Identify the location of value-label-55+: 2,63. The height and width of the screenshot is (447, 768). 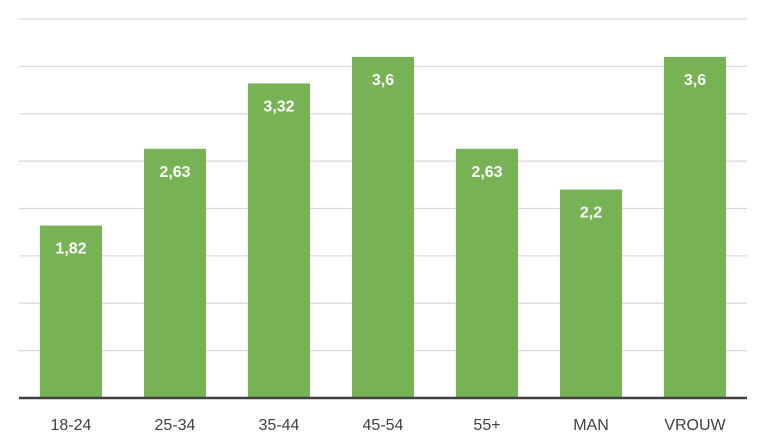
(486, 172).